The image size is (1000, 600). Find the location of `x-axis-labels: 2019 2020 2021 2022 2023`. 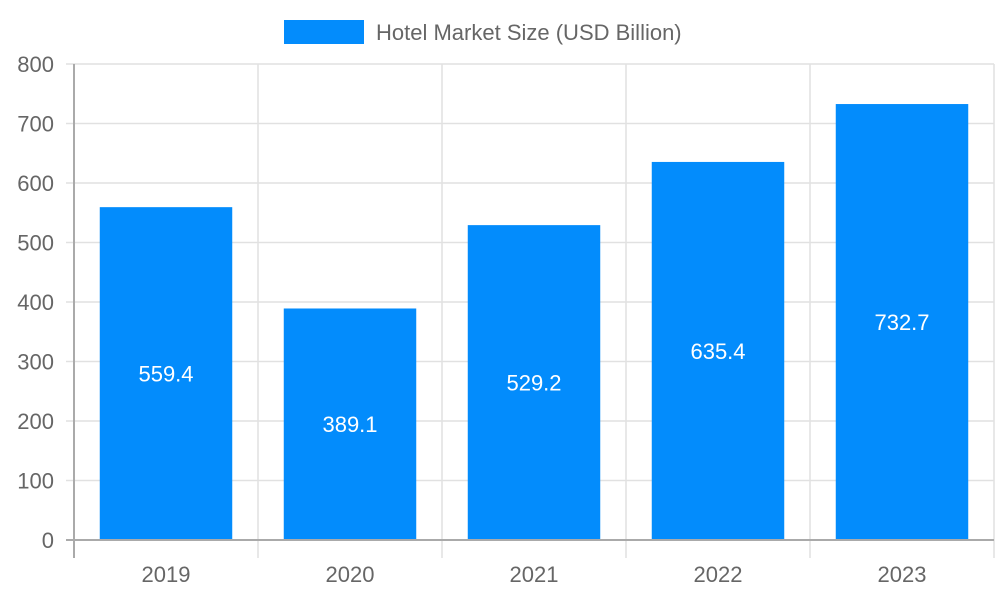

x-axis-labels: 2019 2020 2021 2022 2023 is located at coordinates (534, 574).